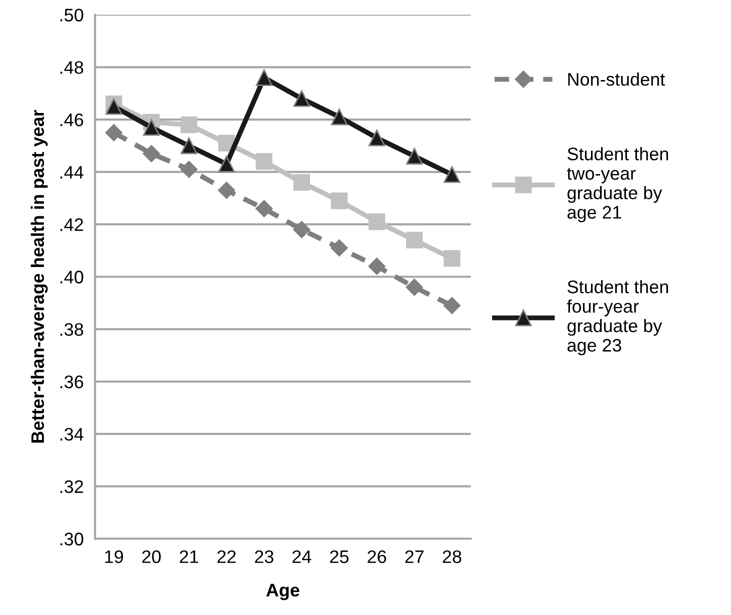 Image resolution: width=731 pixels, height=615 pixels. I want to click on x-tick-label: 25, so click(339, 557).